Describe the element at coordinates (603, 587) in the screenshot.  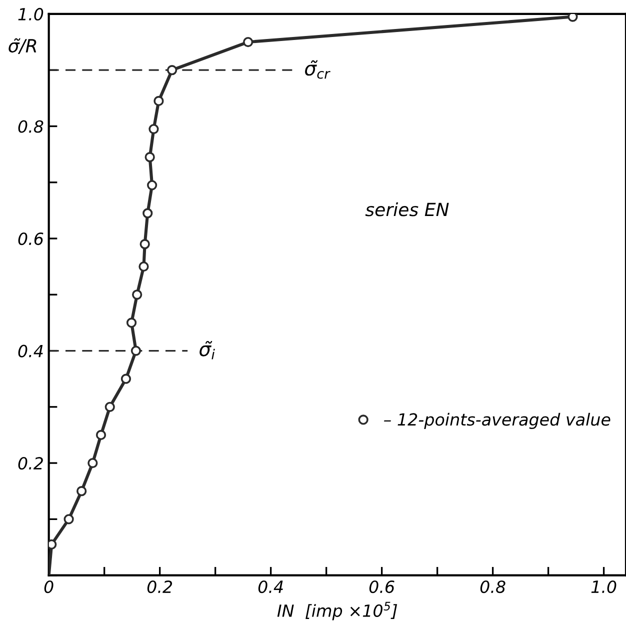
I see `x-tick-label: 1.0` at that location.